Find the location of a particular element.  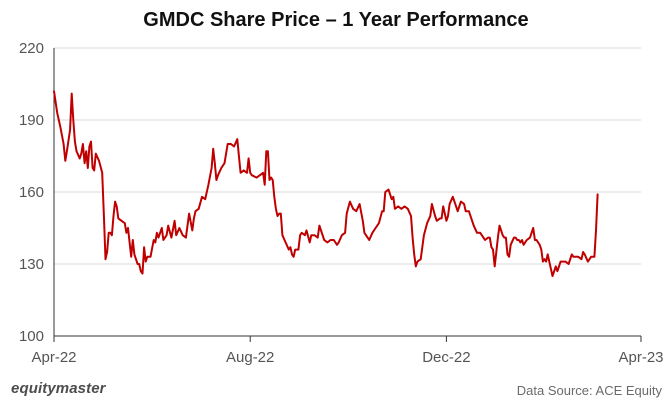

data-source-note: Data Source: ACE Equity is located at coordinates (589, 390).